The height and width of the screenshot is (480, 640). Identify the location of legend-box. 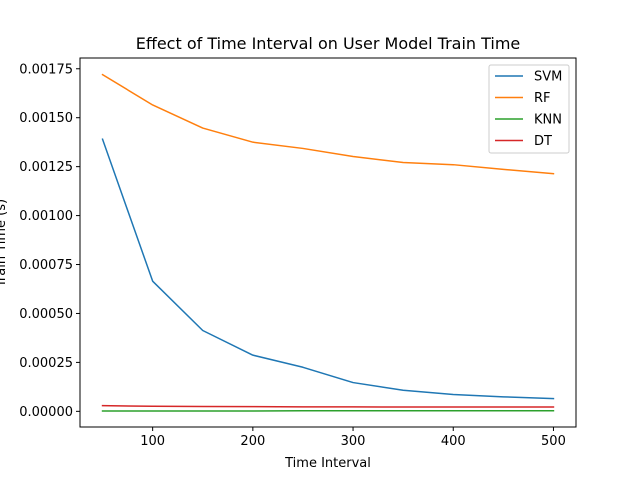
(529, 109).